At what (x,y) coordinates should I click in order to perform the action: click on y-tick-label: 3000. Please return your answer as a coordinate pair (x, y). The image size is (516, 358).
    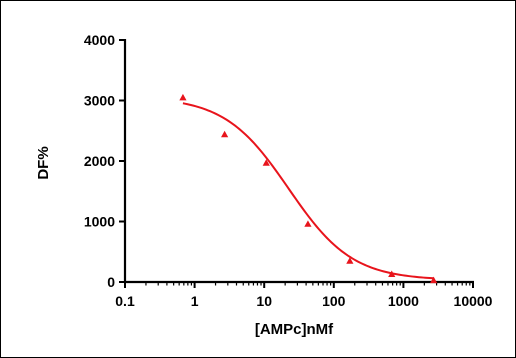
    Looking at the image, I should click on (99, 101).